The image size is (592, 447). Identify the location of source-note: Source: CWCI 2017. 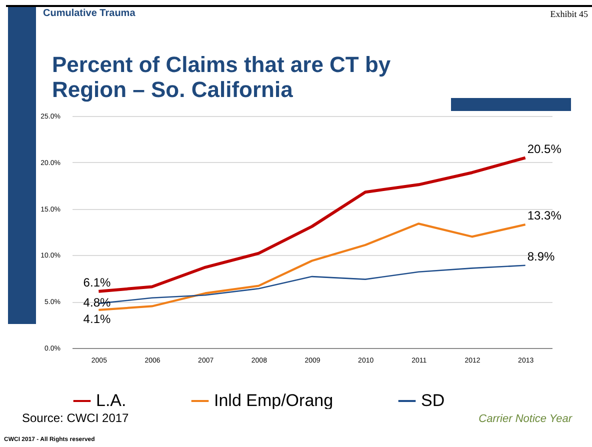
(75, 418).